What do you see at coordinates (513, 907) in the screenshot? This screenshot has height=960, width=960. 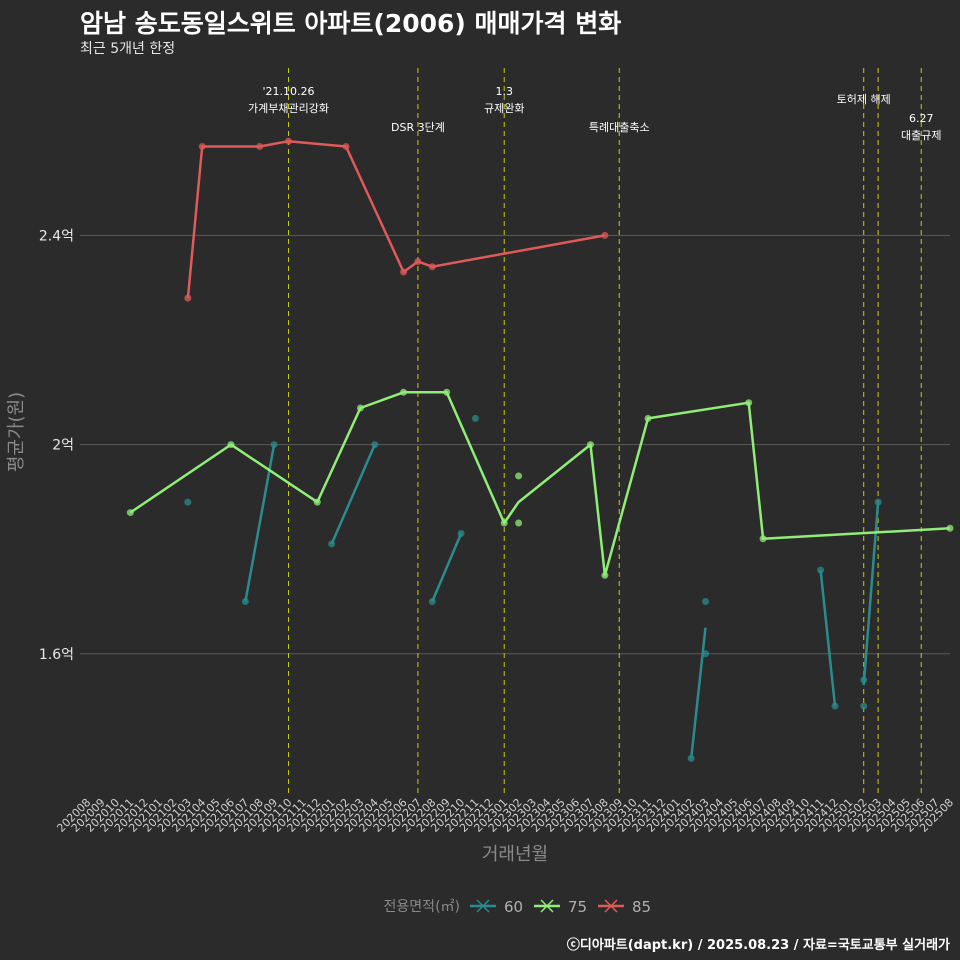 I see `legend-label-60: 60` at bounding box center [513, 907].